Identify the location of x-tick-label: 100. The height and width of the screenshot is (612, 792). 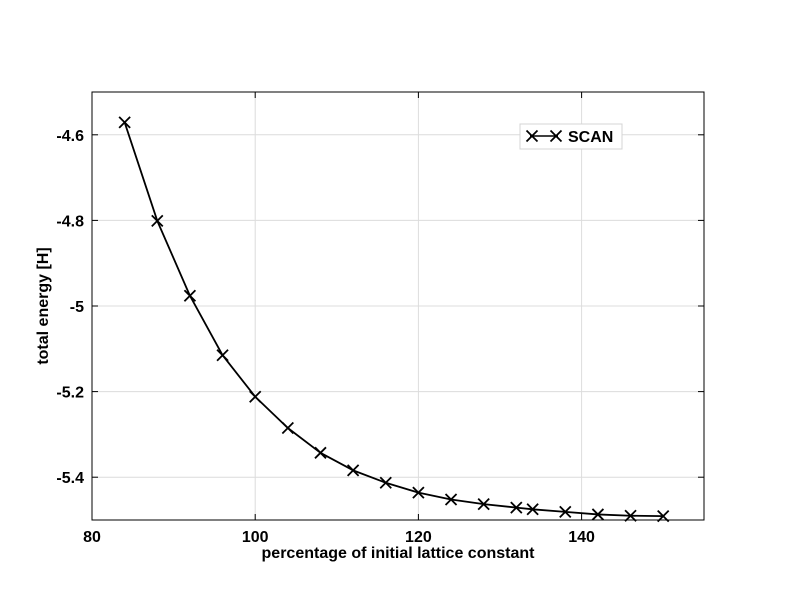
(255, 537).